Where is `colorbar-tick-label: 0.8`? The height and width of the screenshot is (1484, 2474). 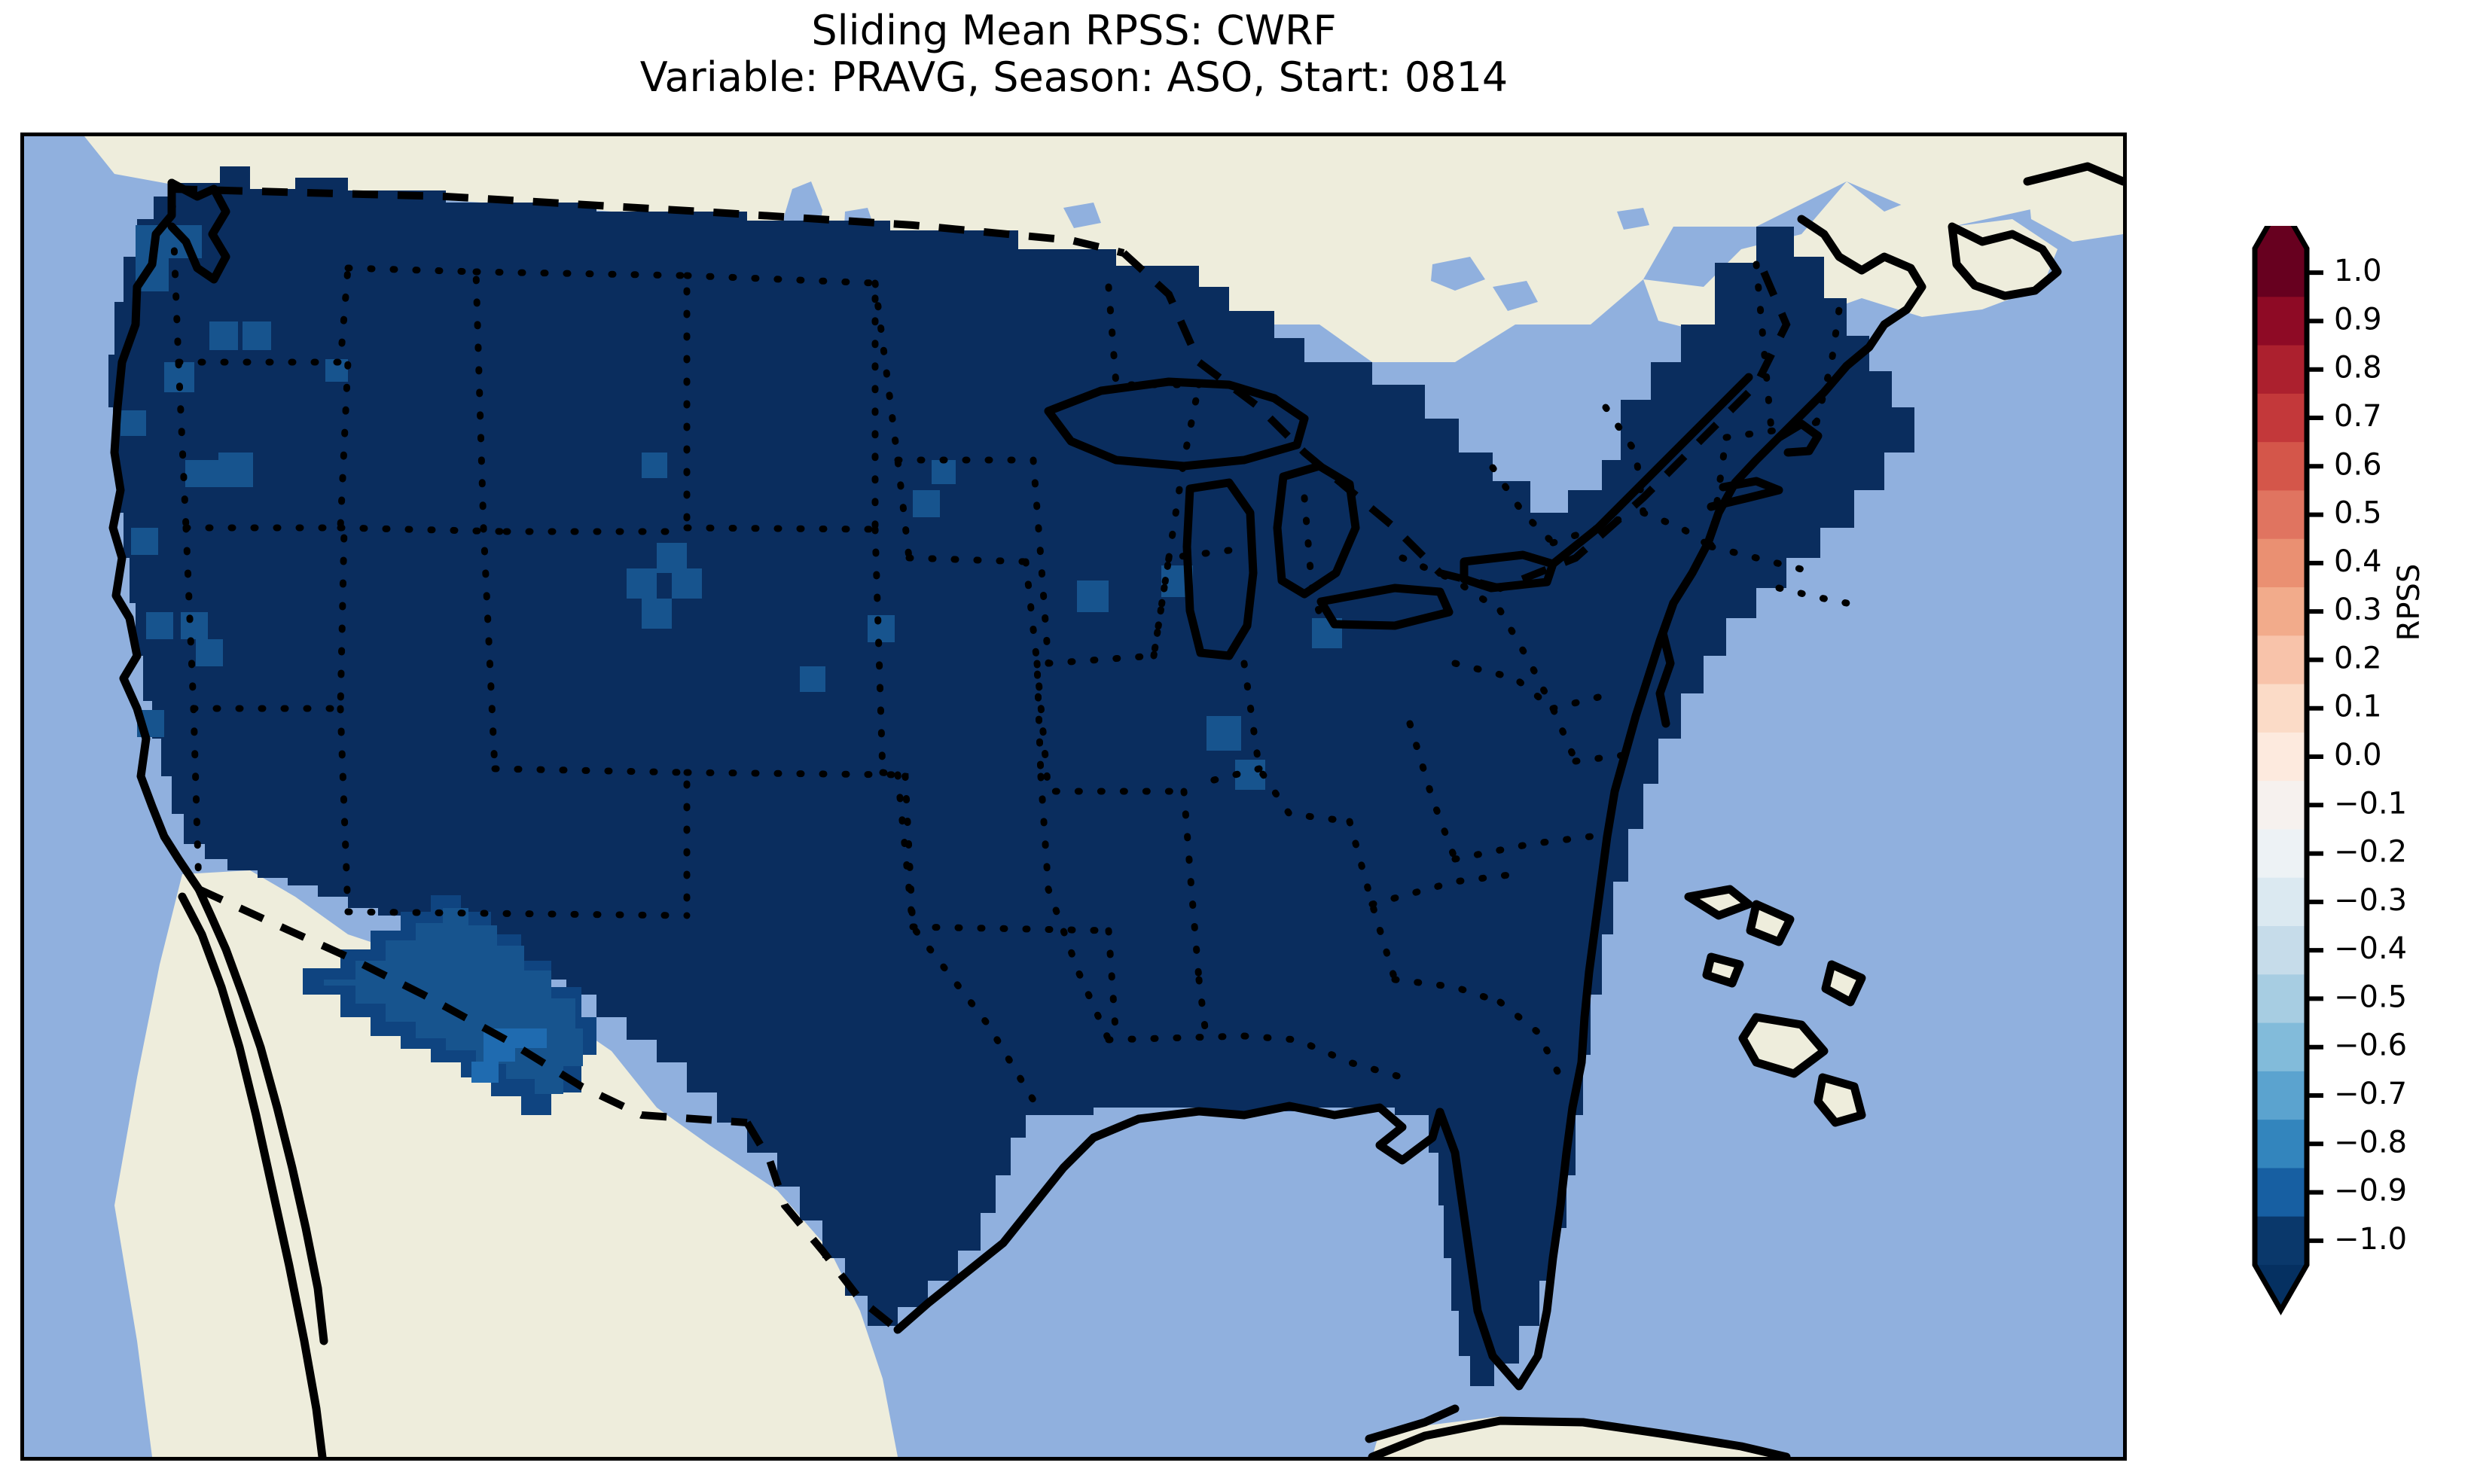 colorbar-tick-label: 0.8 is located at coordinates (2358, 368).